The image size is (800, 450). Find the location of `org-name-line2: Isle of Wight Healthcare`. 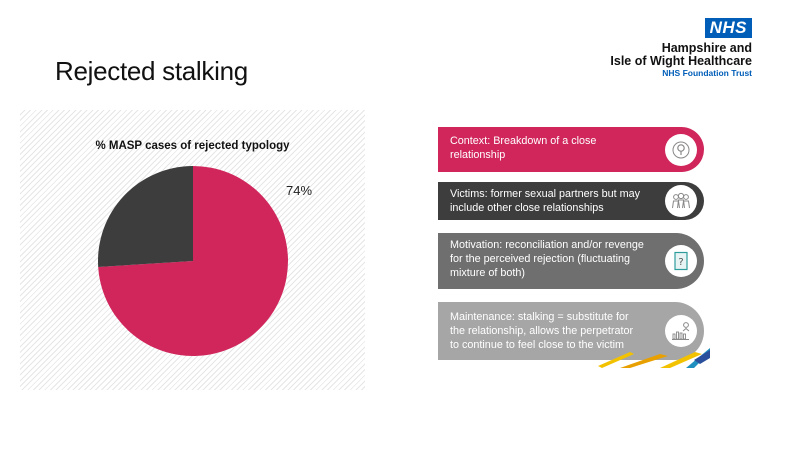

org-name-line2: Isle of Wight Healthcare is located at coordinates (681, 61).